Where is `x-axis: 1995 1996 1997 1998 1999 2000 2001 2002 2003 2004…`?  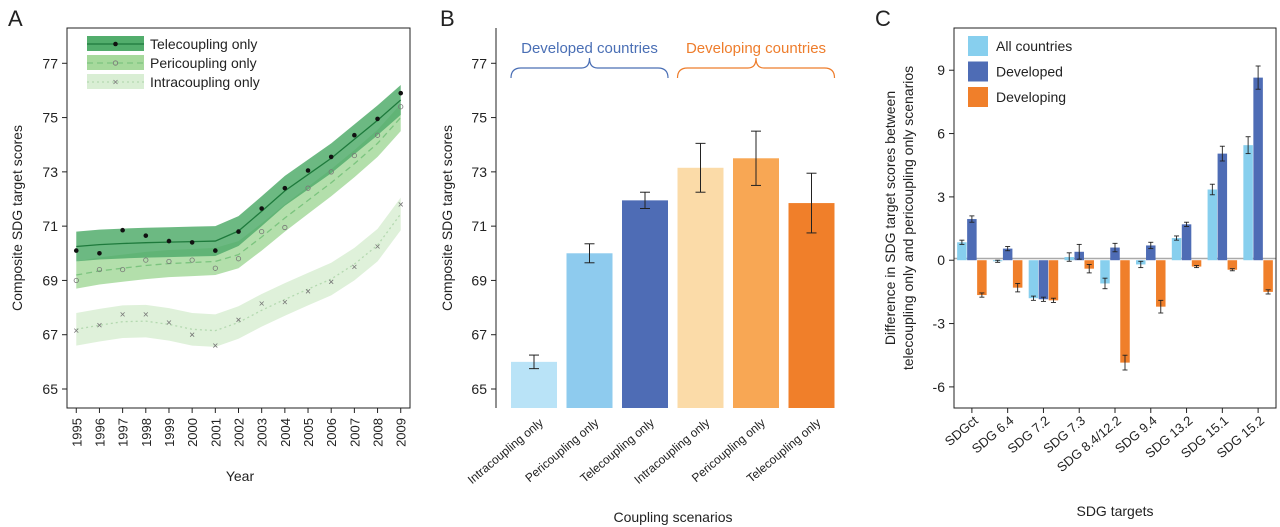
x-axis: 1995 1996 1997 1998 1999 2000 2001 2002 2003 2004… is located at coordinates (239, 427).